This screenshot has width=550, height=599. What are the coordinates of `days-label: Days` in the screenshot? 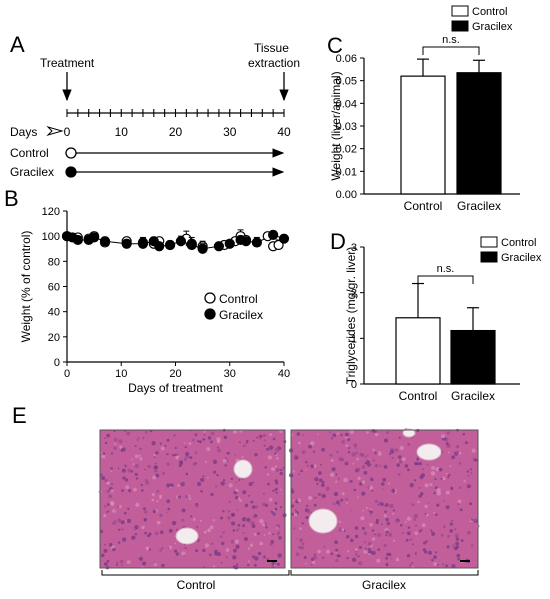 It's located at (23, 132).